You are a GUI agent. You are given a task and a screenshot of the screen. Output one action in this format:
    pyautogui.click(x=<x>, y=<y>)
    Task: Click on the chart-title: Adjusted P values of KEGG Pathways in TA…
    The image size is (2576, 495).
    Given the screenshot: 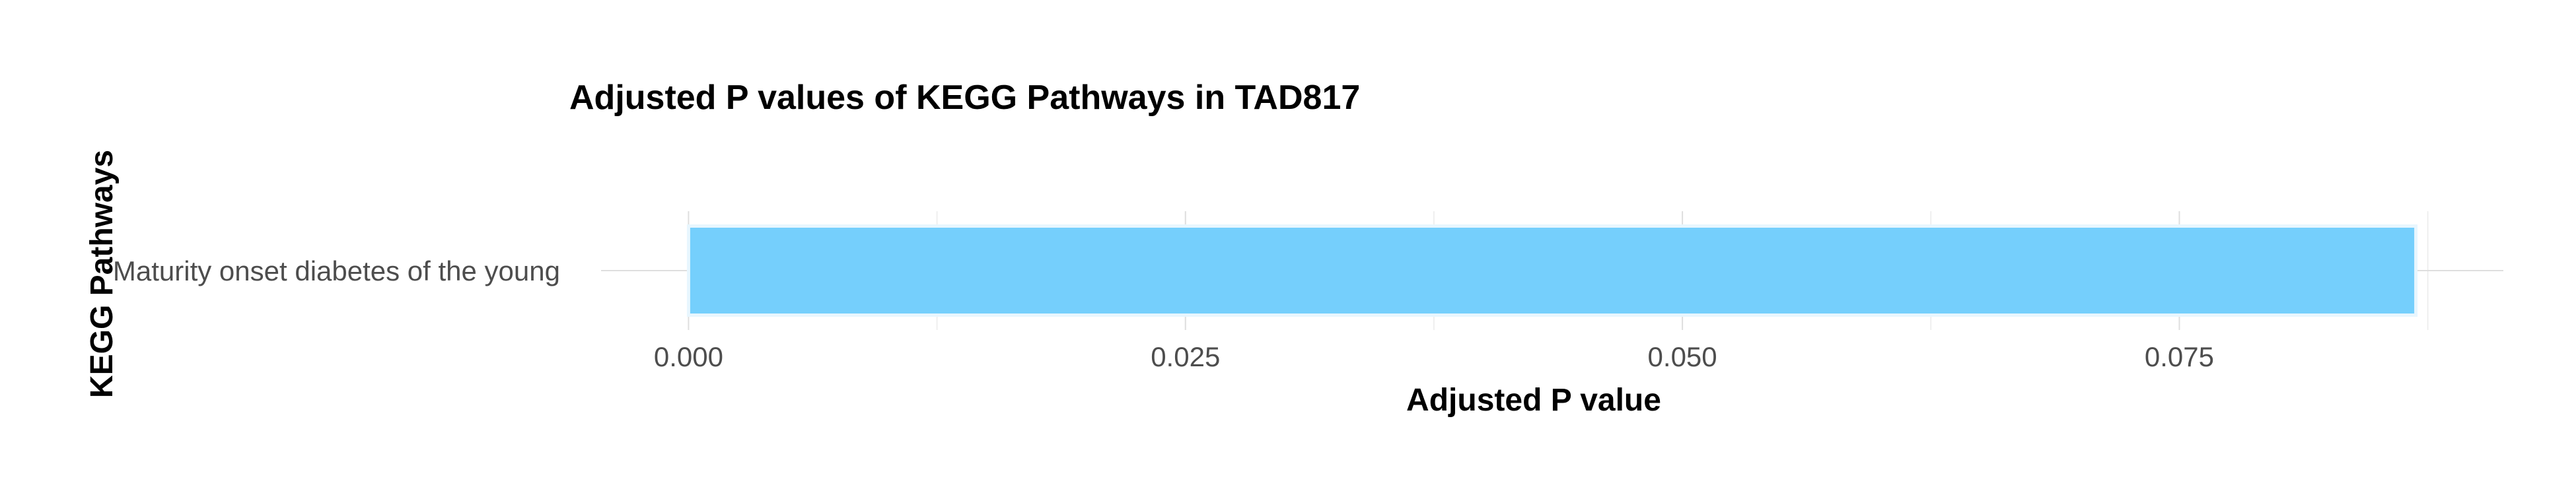 What is the action you would take?
    pyautogui.click(x=964, y=98)
    